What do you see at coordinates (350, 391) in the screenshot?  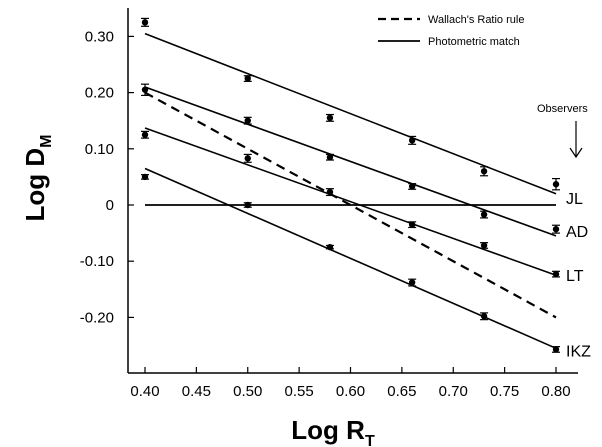 I see `x-tick-label: 0.60` at bounding box center [350, 391].